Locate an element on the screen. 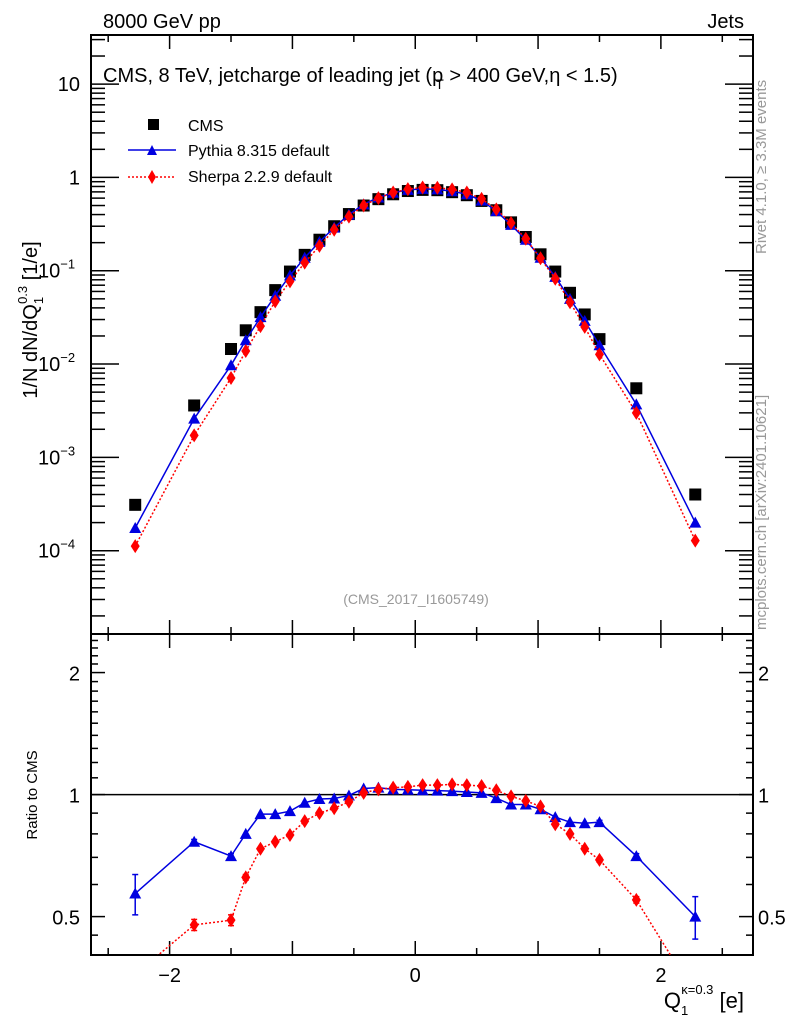 This screenshot has height=1024, width=786. x-tick-label: 0 is located at coordinates (415, 976).